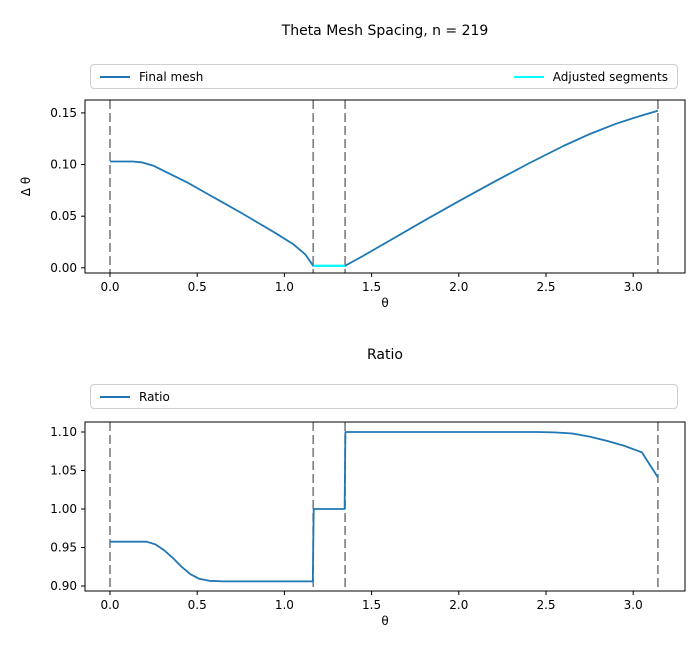 The height and width of the screenshot is (650, 700). Describe the element at coordinates (63, 165) in the screenshot. I see `svg-text: 0.10` at that location.